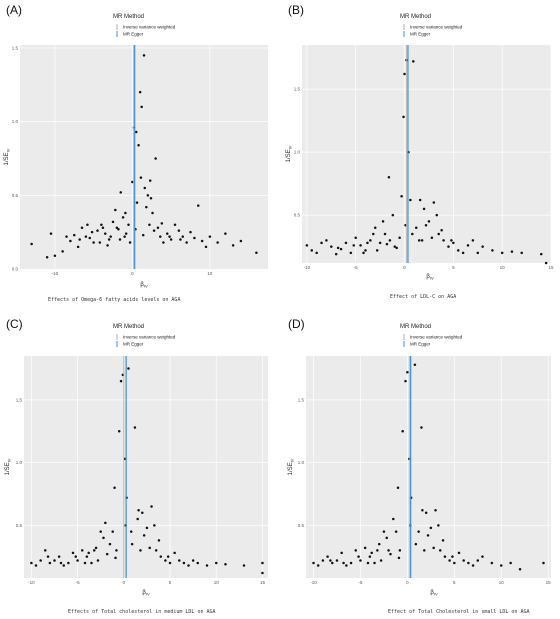  What do you see at coordinates (289, 153) in the screenshot?
I see `y-axis-label: 1/SEIV` at bounding box center [289, 153].